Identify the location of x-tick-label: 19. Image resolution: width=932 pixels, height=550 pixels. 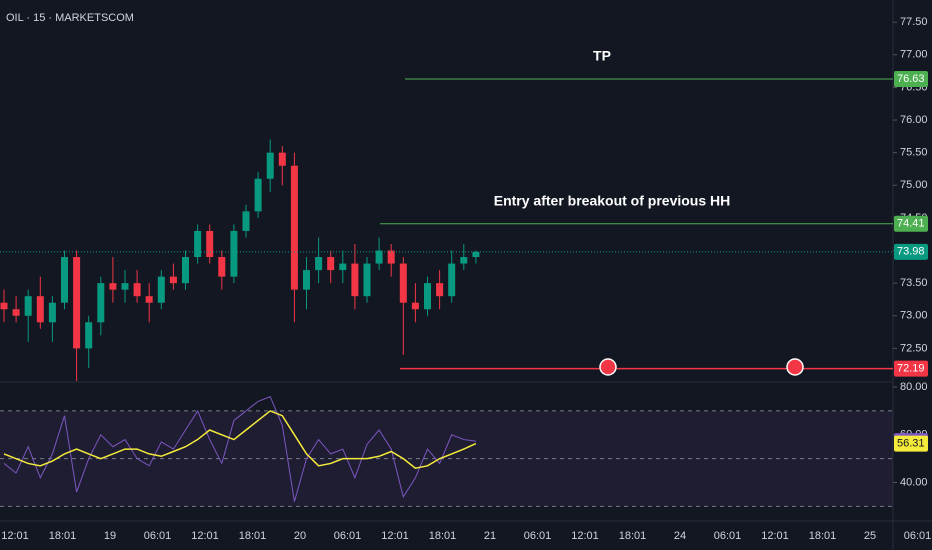
(110, 536).